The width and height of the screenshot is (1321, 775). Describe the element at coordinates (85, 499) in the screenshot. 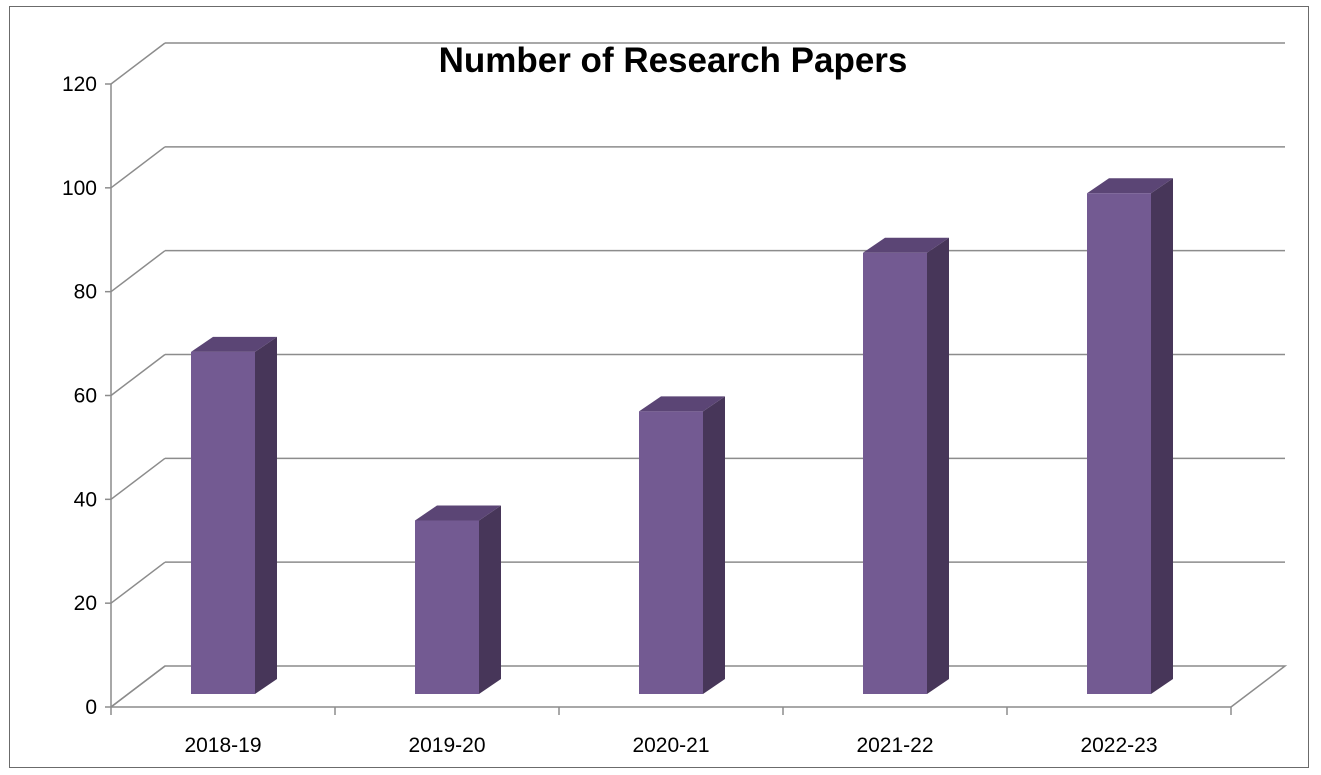

I see `y-tick-label: 40` at that location.